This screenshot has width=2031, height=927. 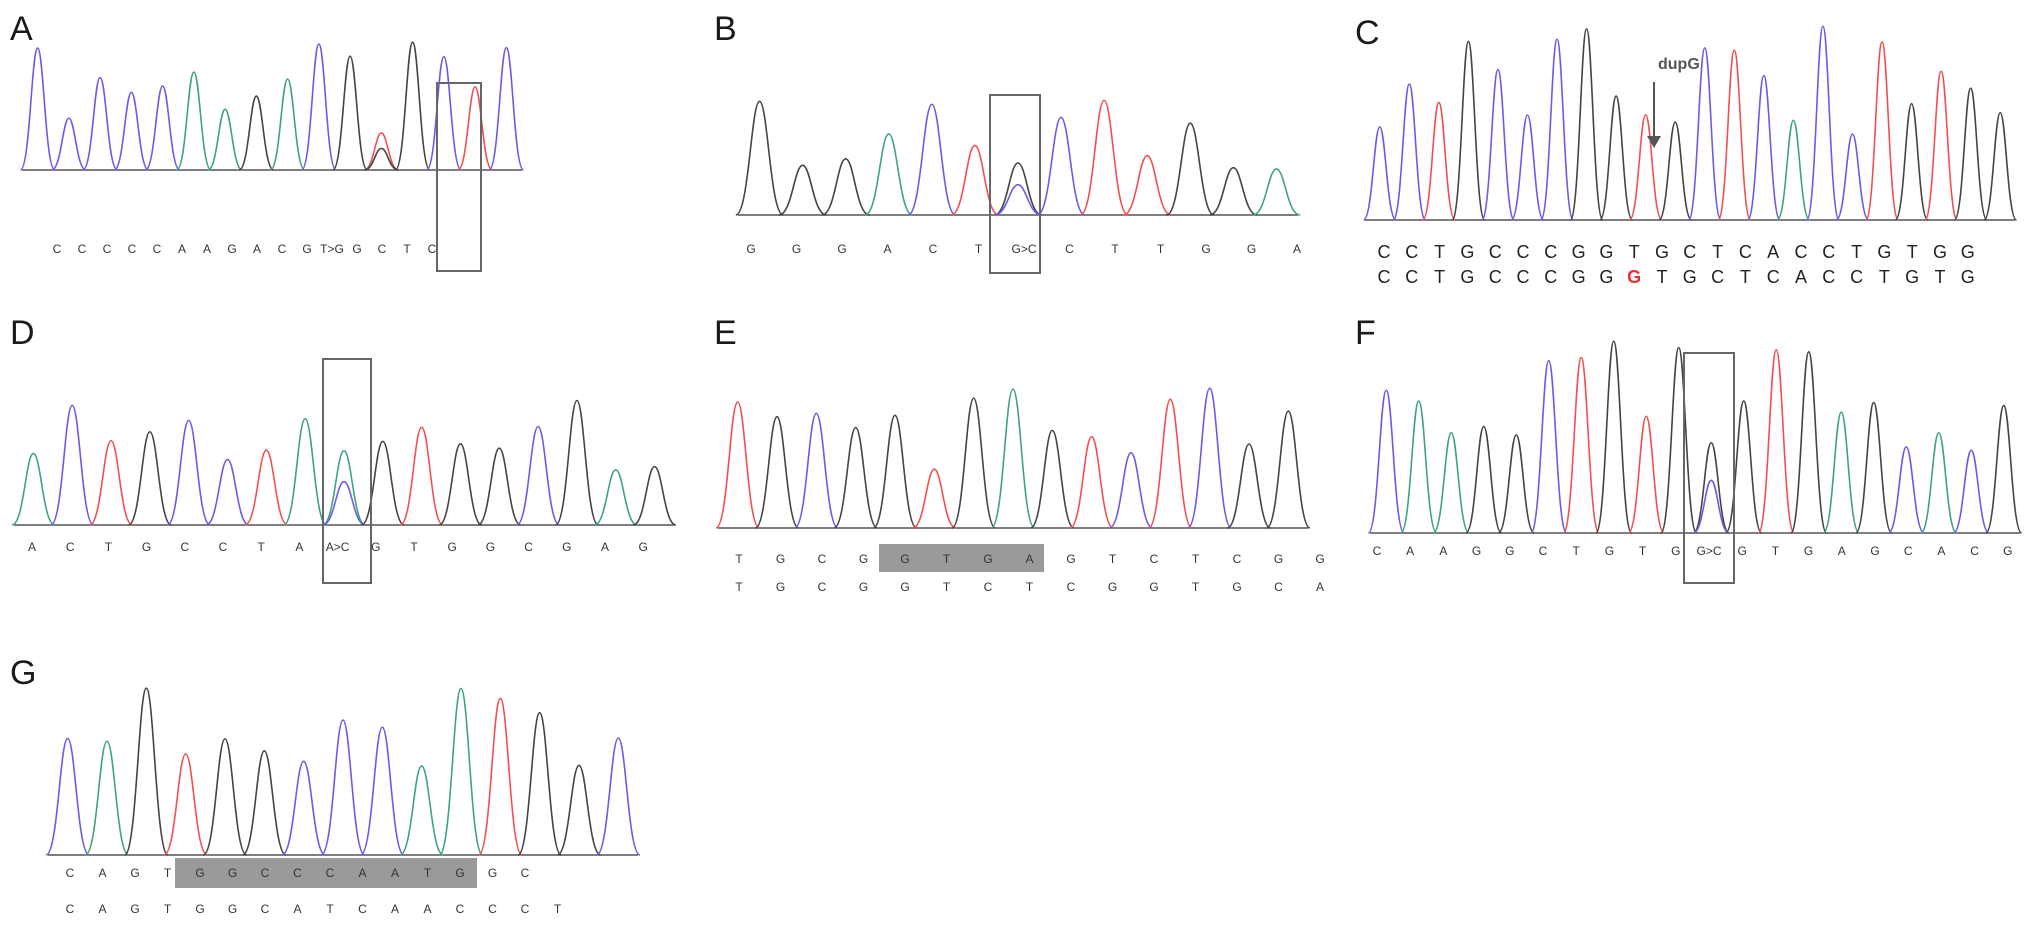 What do you see at coordinates (1654, 115) in the screenshot?
I see `arrow-down-icon` at bounding box center [1654, 115].